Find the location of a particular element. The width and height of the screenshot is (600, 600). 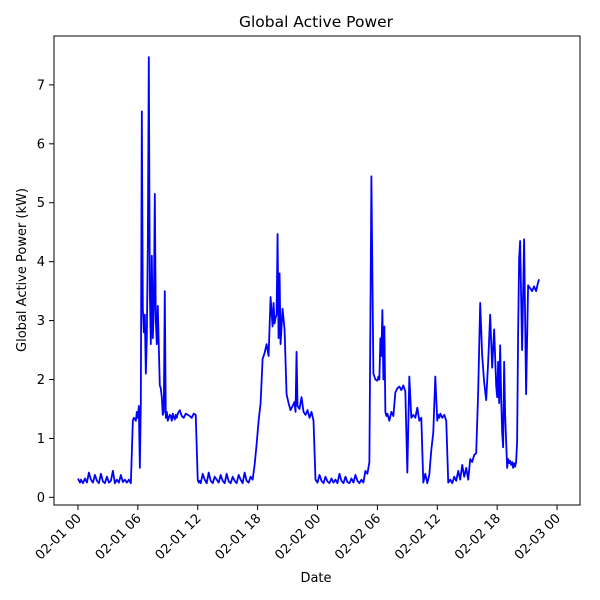

x-tick-label: 02-02 00 is located at coordinates (298, 537).